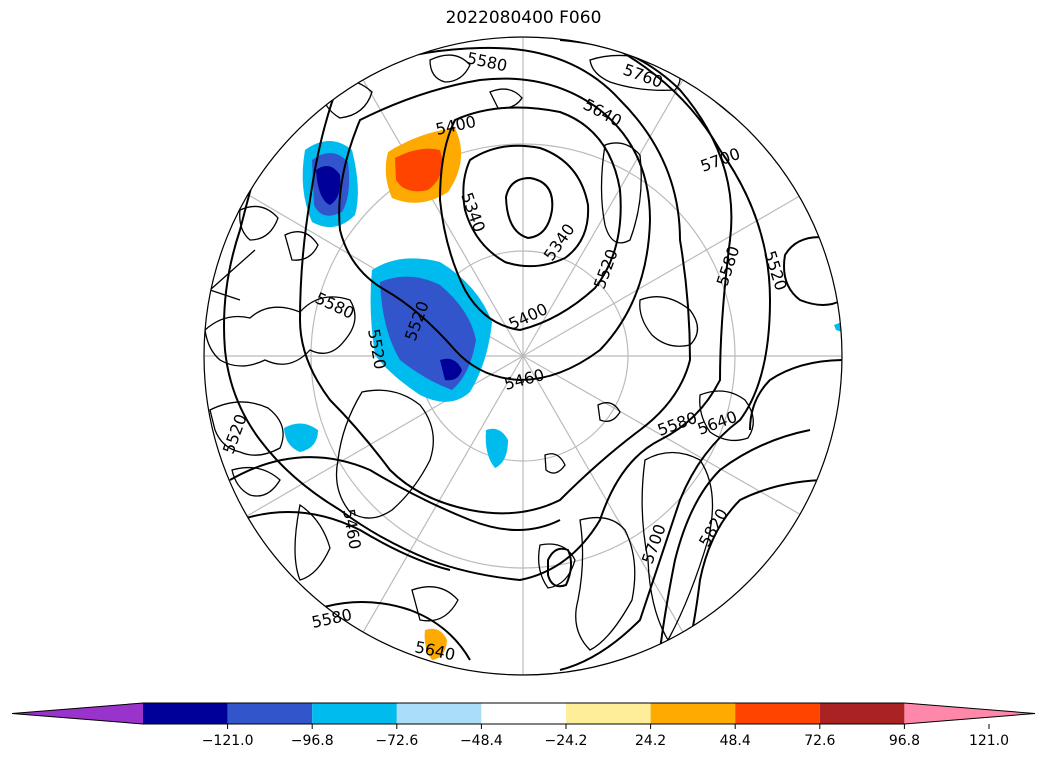 The width and height of the screenshot is (1047, 763). I want to click on colorbar-tick-label: −121.0, so click(228, 741).